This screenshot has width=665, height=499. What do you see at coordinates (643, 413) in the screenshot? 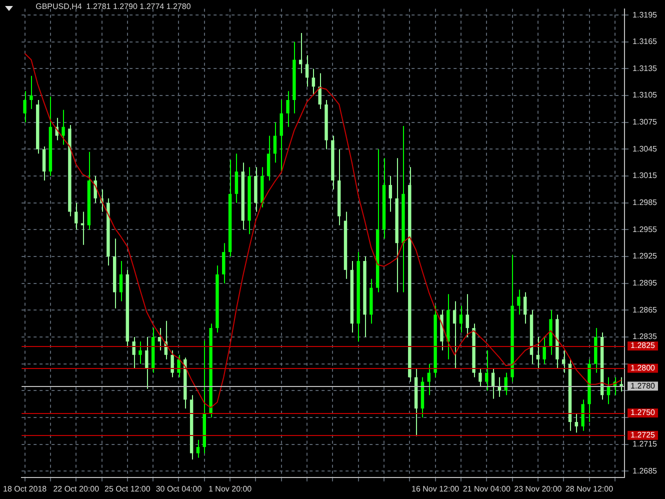
I see `ref-line-label: 1.2750` at bounding box center [643, 413].